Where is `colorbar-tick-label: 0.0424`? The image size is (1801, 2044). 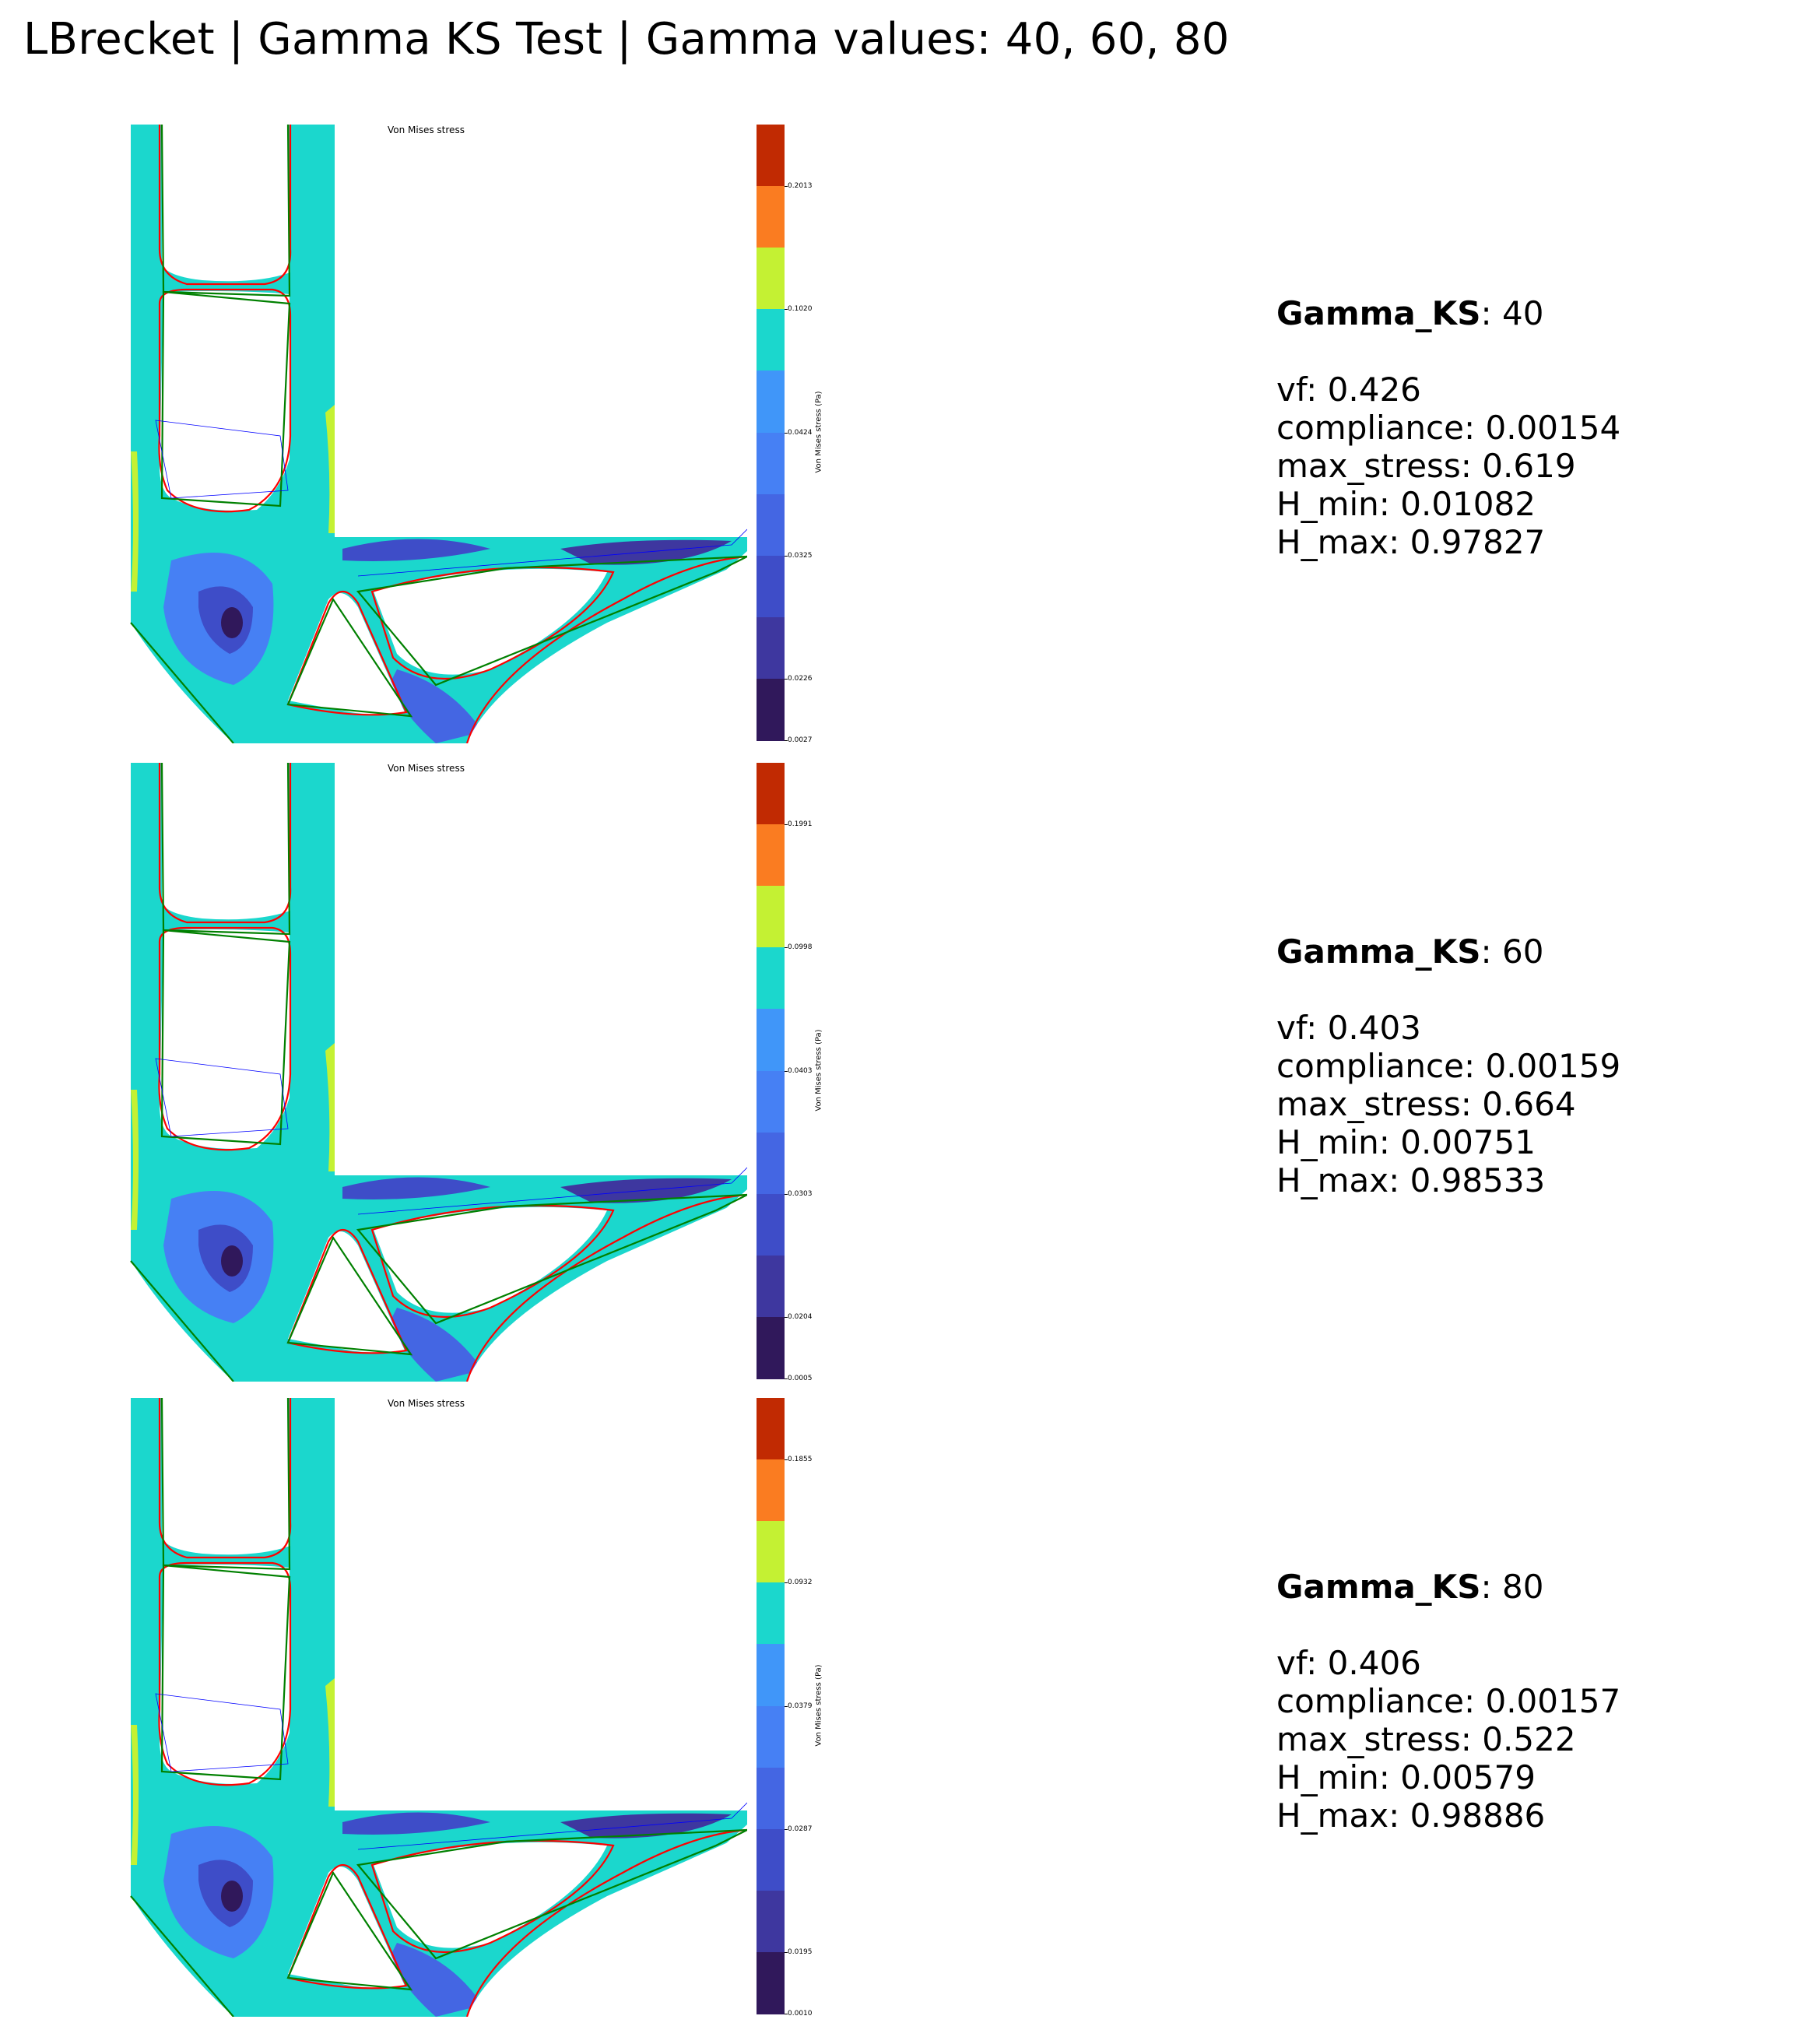
colorbar-tick-label: 0.0424 is located at coordinates (800, 432).